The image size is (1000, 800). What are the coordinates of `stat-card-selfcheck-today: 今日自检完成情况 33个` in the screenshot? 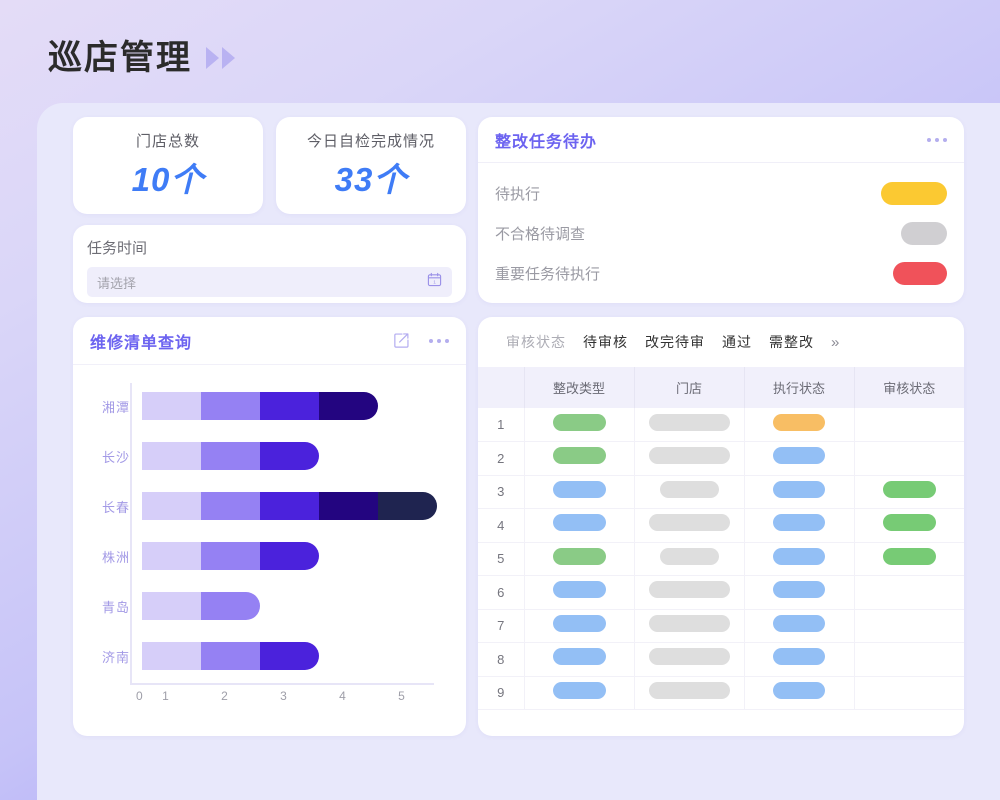 It's located at (371, 165).